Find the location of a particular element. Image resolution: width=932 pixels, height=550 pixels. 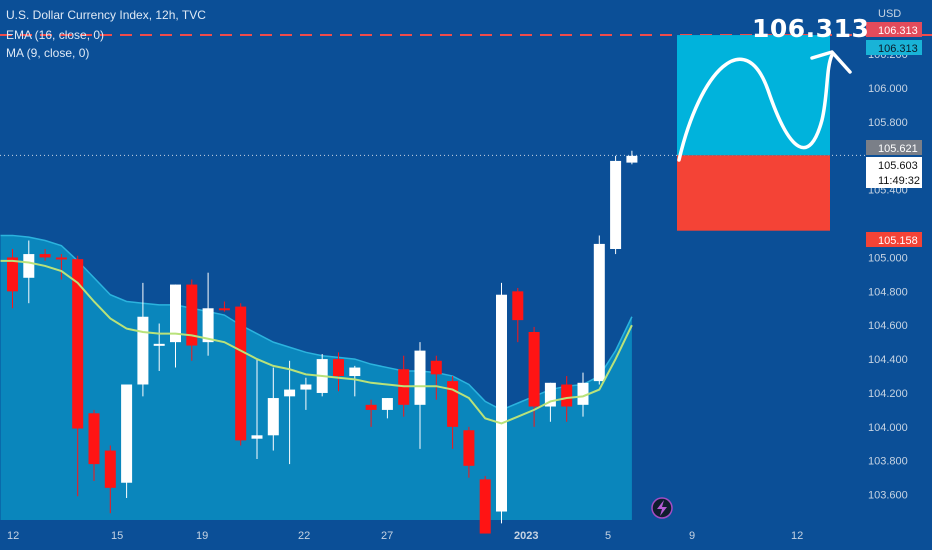

forecast-arrow-head is located at coordinates (831, 62).